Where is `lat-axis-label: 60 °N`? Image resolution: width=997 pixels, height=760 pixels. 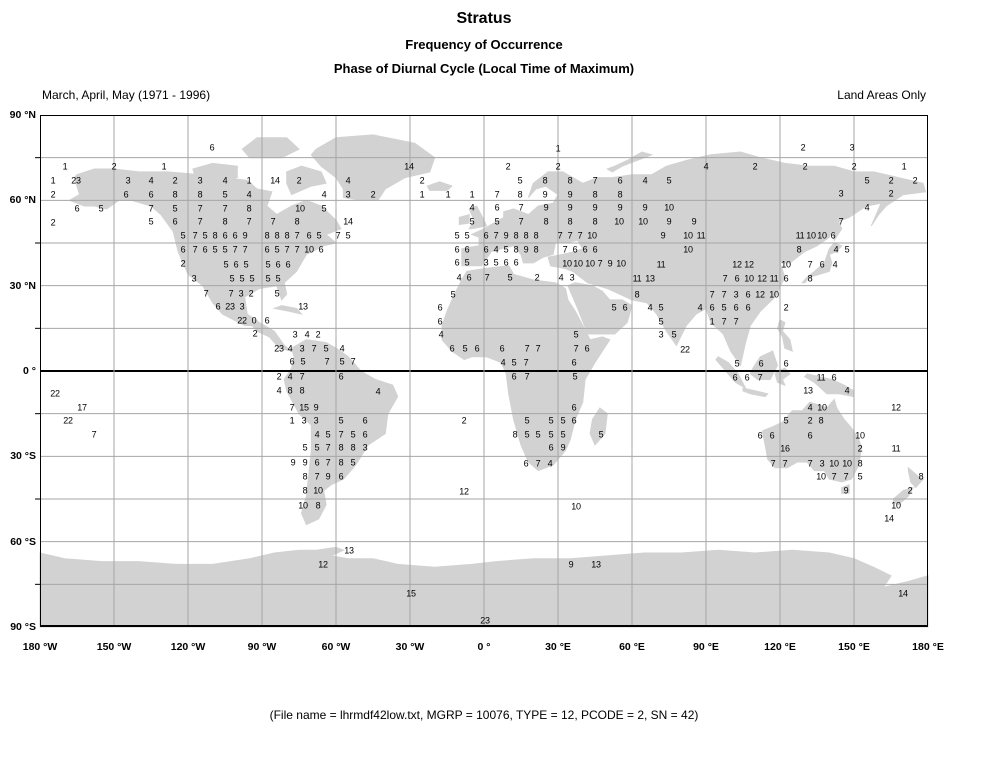 lat-axis-label: 60 °N is located at coordinates (22, 200).